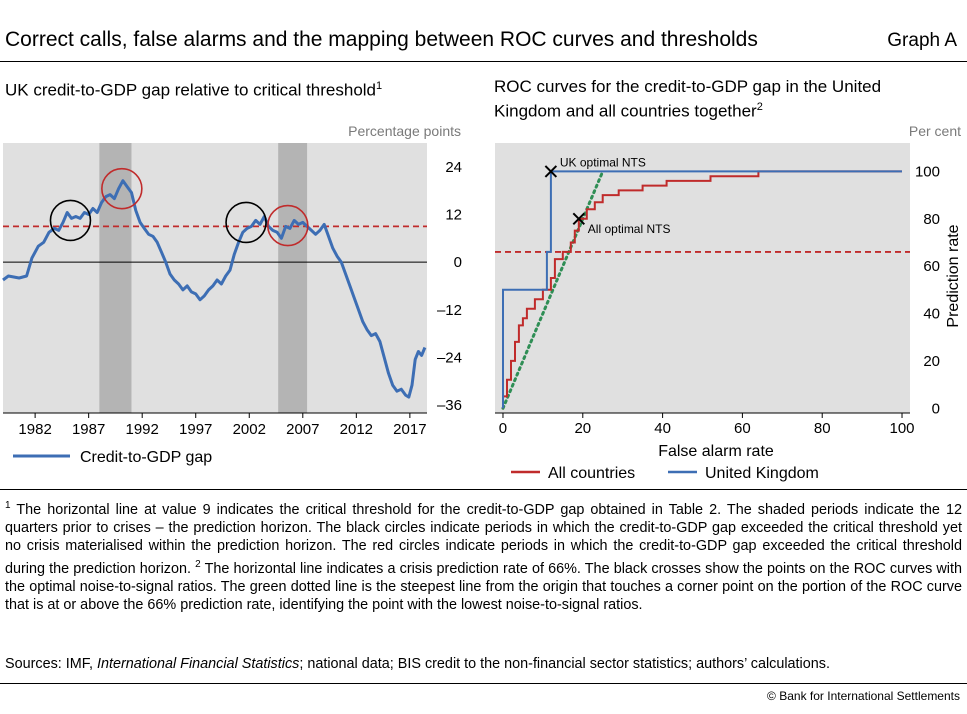 The width and height of the screenshot is (967, 714). What do you see at coordinates (198, 564) in the screenshot?
I see `footnote-mark-2: 2` at bounding box center [198, 564].